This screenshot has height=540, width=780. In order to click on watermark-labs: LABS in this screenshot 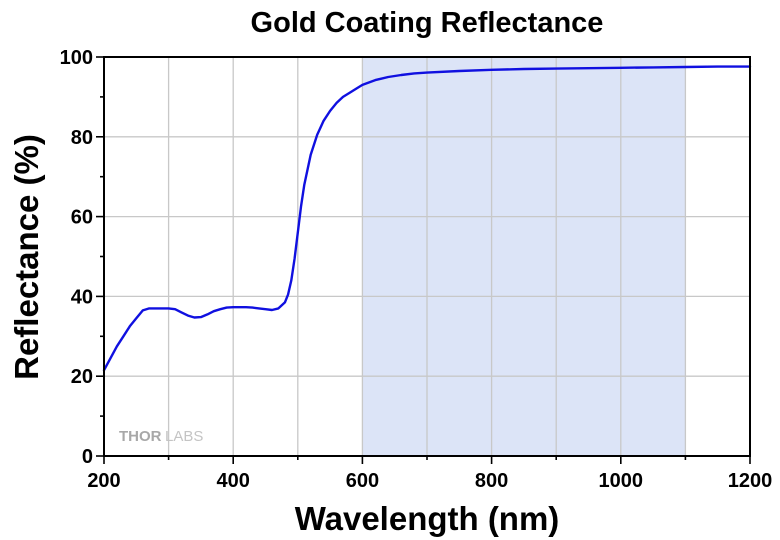, I will do `click(184, 436)`.